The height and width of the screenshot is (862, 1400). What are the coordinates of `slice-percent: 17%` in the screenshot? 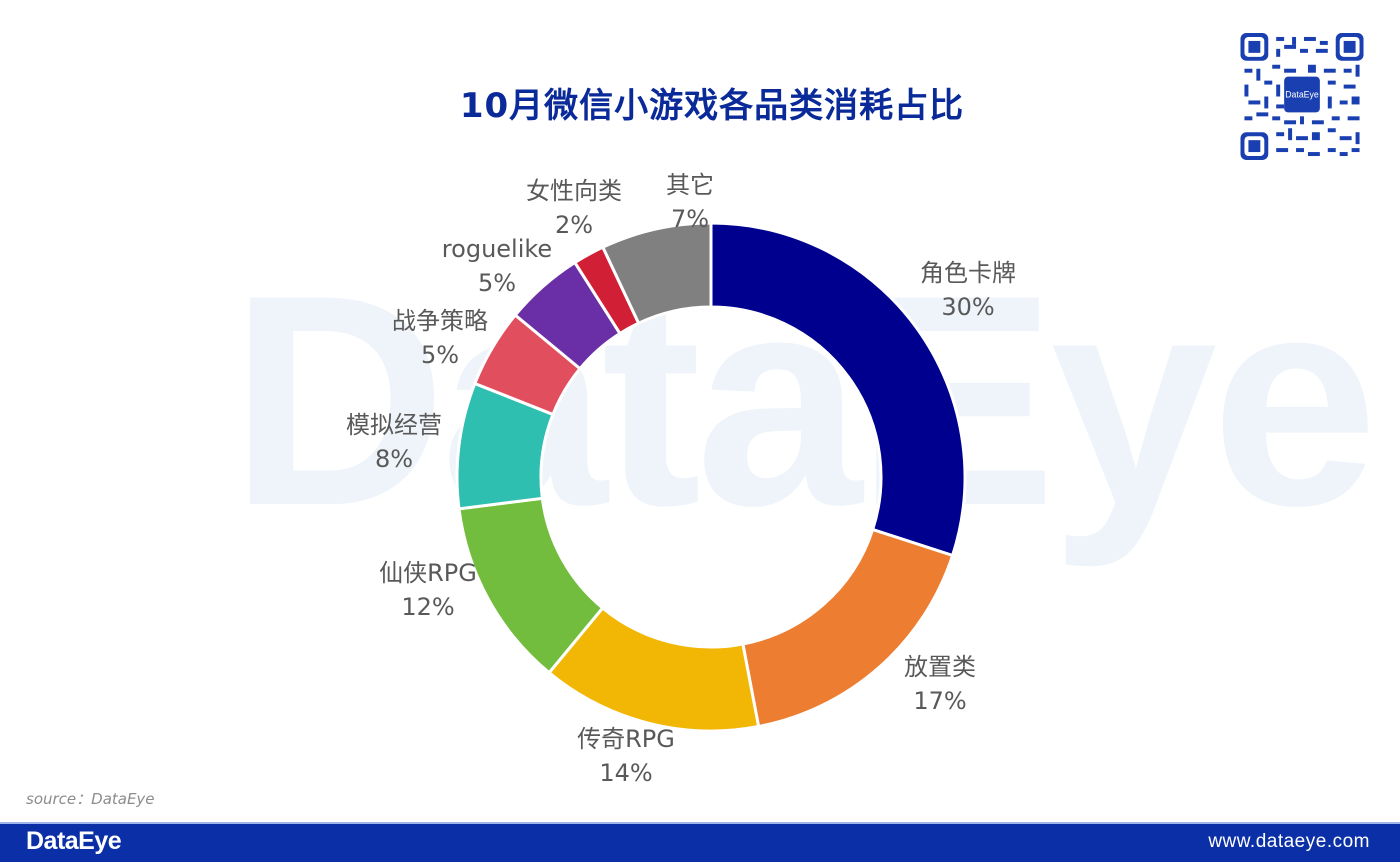 It's located at (940, 701).